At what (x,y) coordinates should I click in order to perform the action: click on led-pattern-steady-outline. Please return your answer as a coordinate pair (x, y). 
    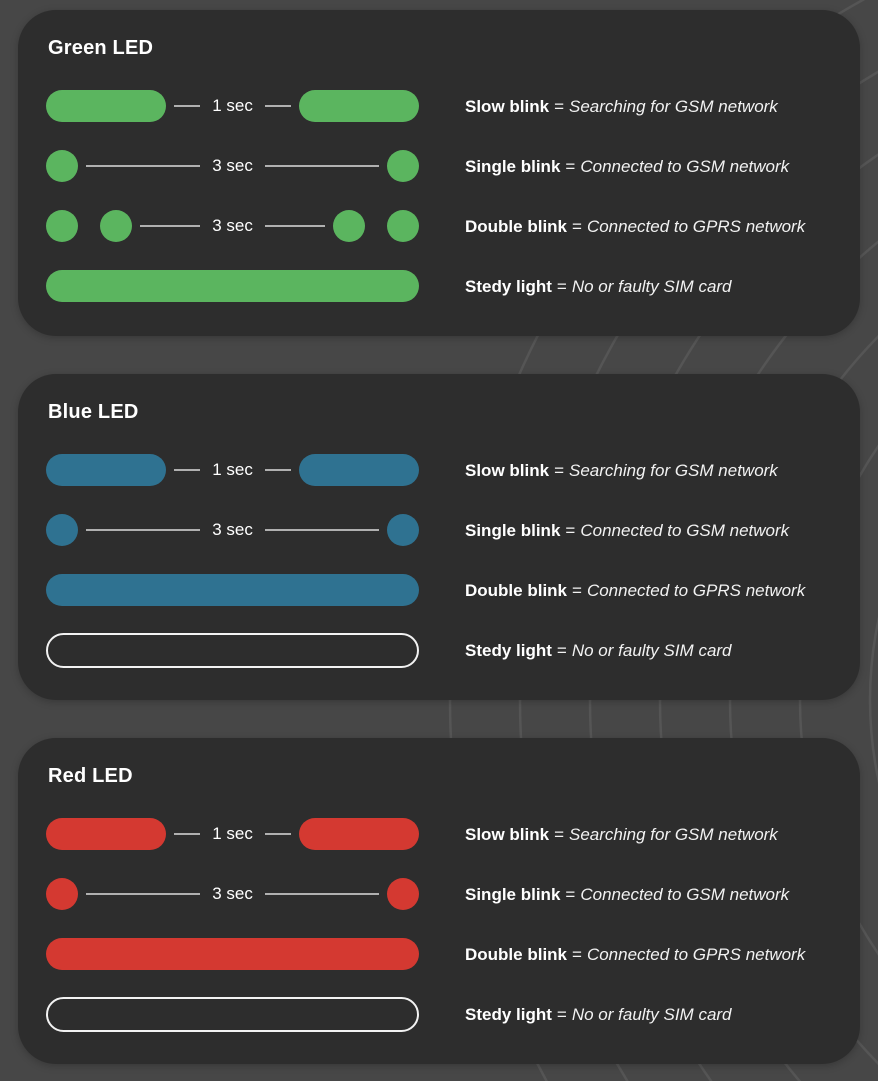
    Looking at the image, I should click on (232, 650).